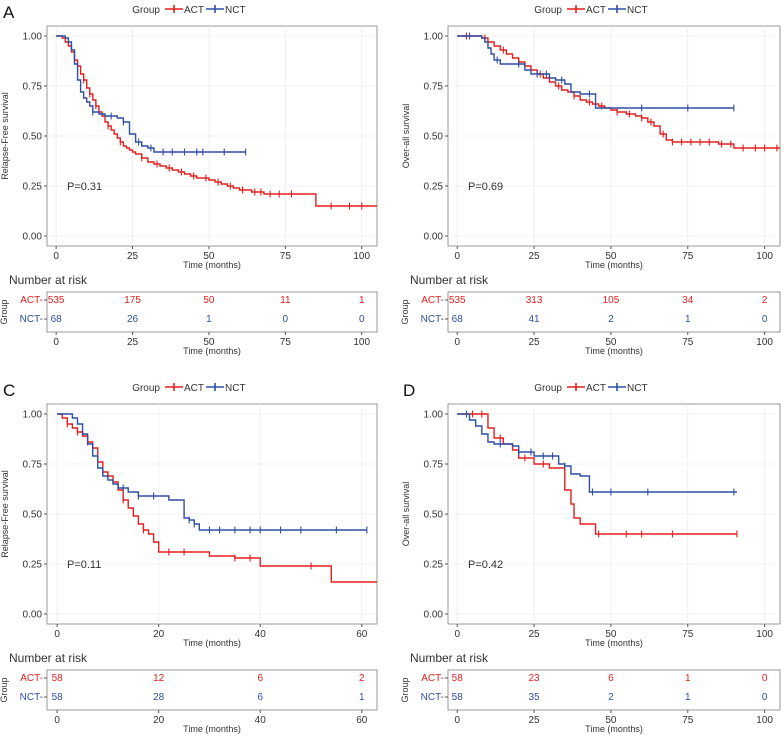 This screenshot has height=742, width=784. What do you see at coordinates (159, 678) in the screenshot?
I see `risk-count: 12` at bounding box center [159, 678].